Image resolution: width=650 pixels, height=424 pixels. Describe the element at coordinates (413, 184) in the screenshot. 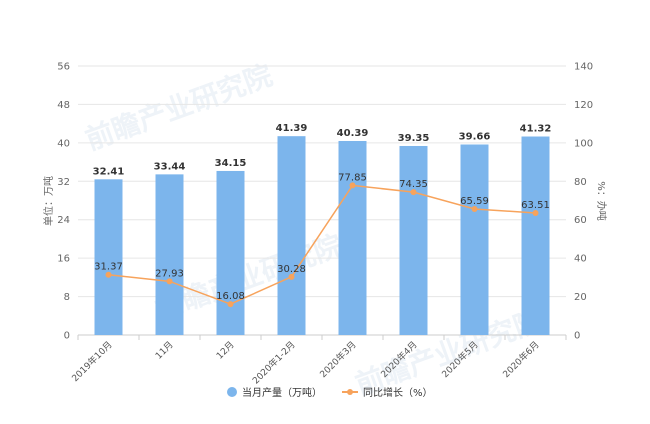

I see `line-value-label: 74.35` at that location.